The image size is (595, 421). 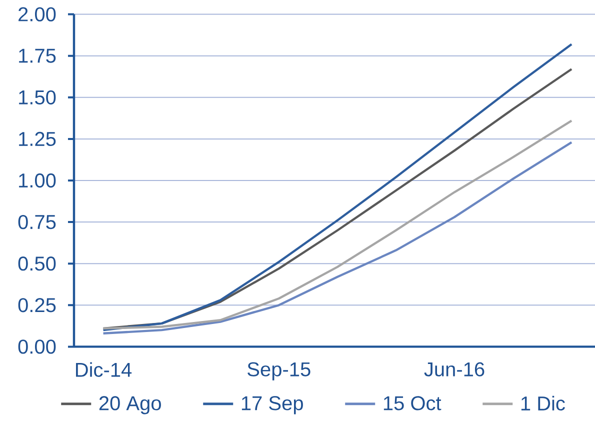 I want to click on legend-label: 1 Dic, so click(x=543, y=403).